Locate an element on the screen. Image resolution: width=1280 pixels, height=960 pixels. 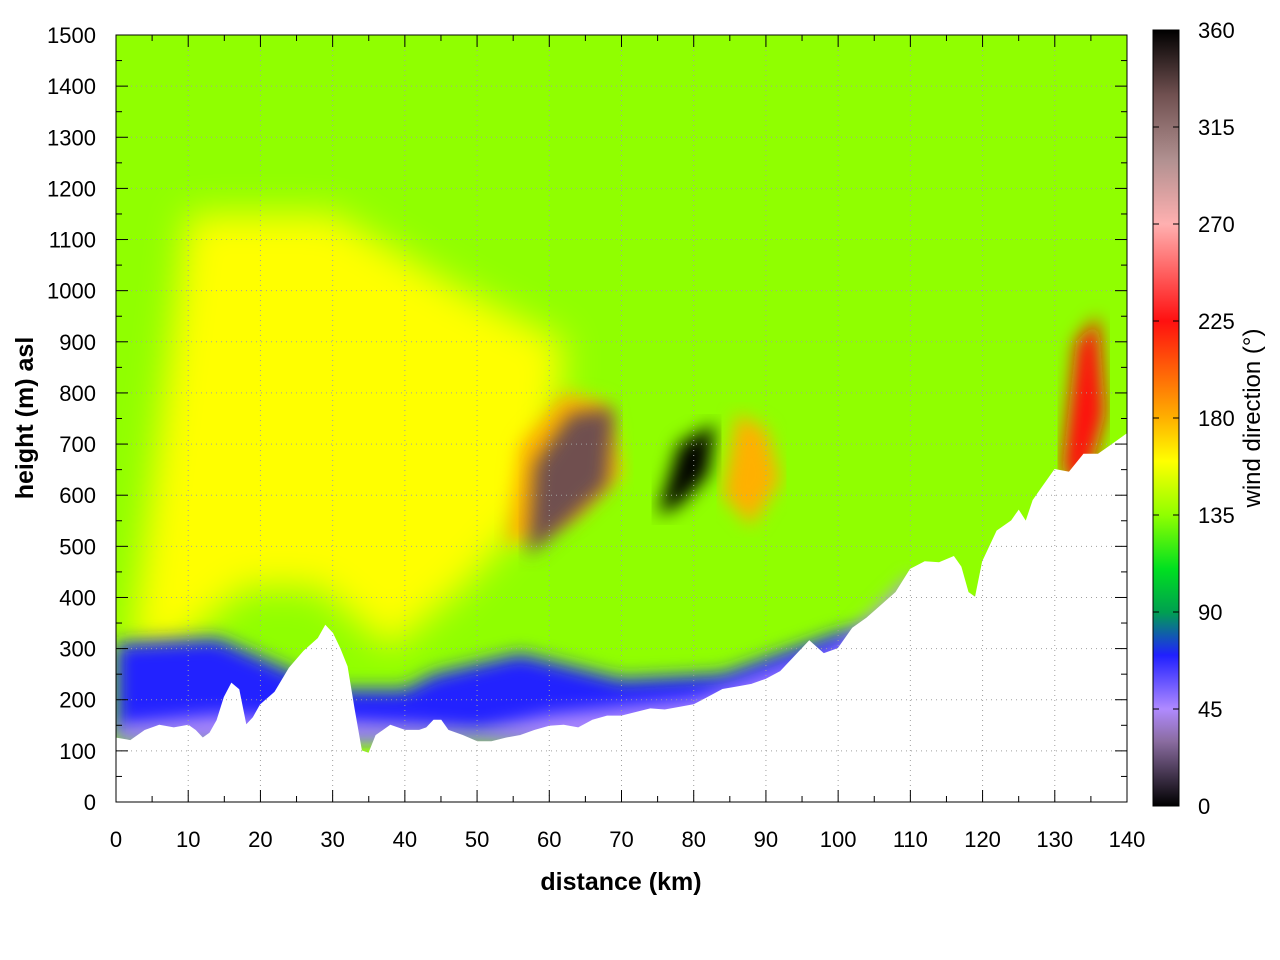
y-tick-label: 1000 is located at coordinates (71, 291).